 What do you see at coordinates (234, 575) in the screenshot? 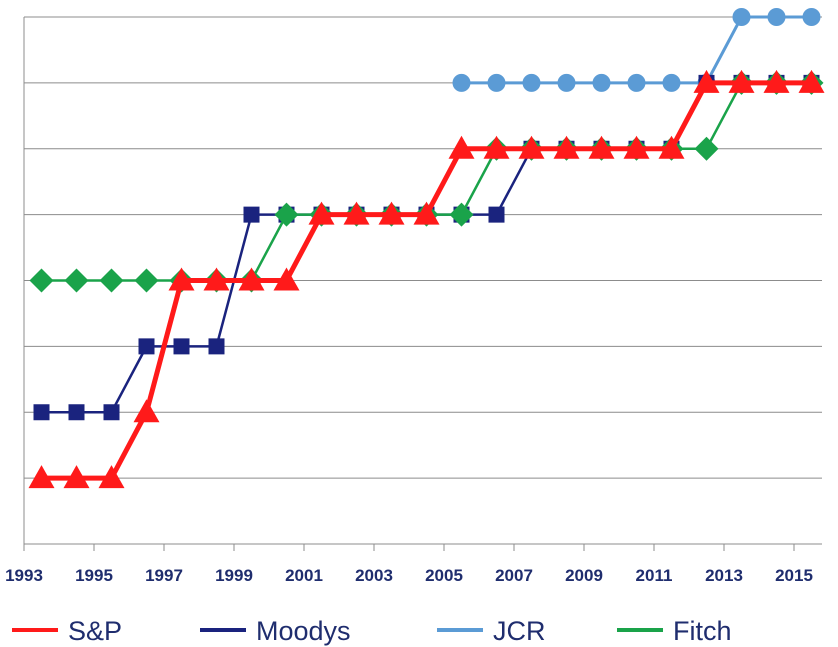
I see `x-tick-label-1999: 1999` at bounding box center [234, 575].